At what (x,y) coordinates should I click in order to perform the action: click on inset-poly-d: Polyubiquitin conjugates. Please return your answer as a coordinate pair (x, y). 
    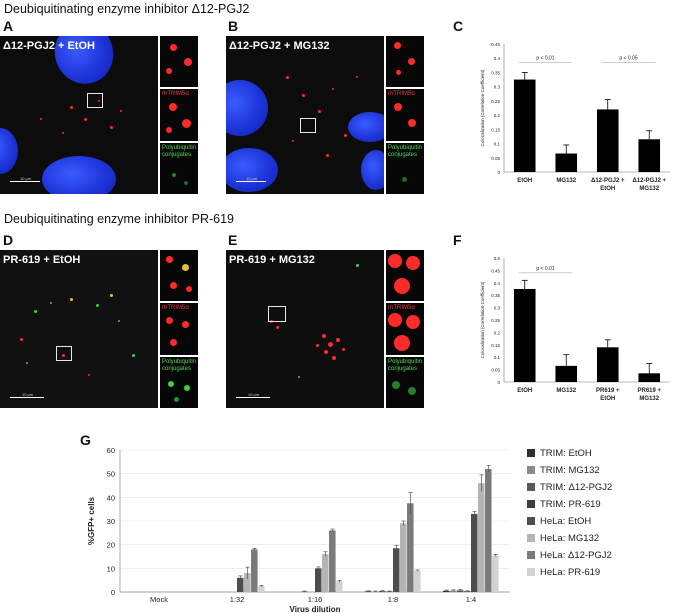
    Looking at the image, I should click on (179, 382).